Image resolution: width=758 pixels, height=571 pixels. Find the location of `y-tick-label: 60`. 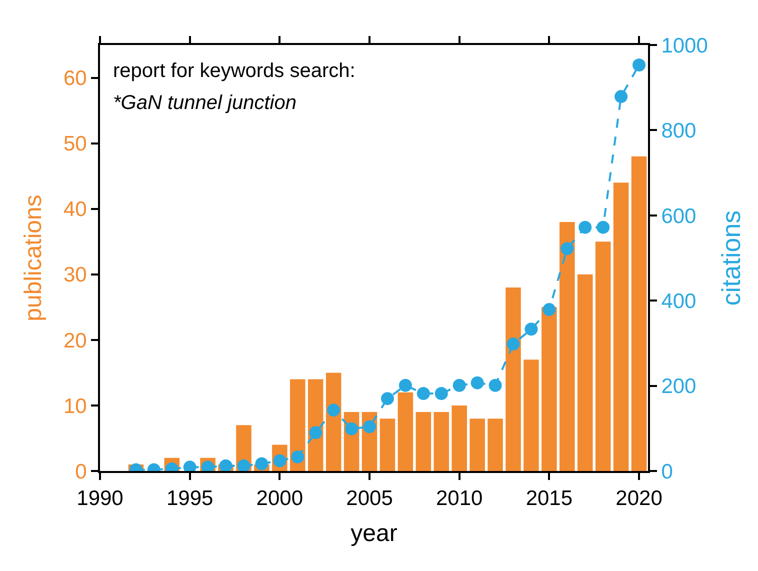

y-tick-label: 60 is located at coordinates (75, 78).